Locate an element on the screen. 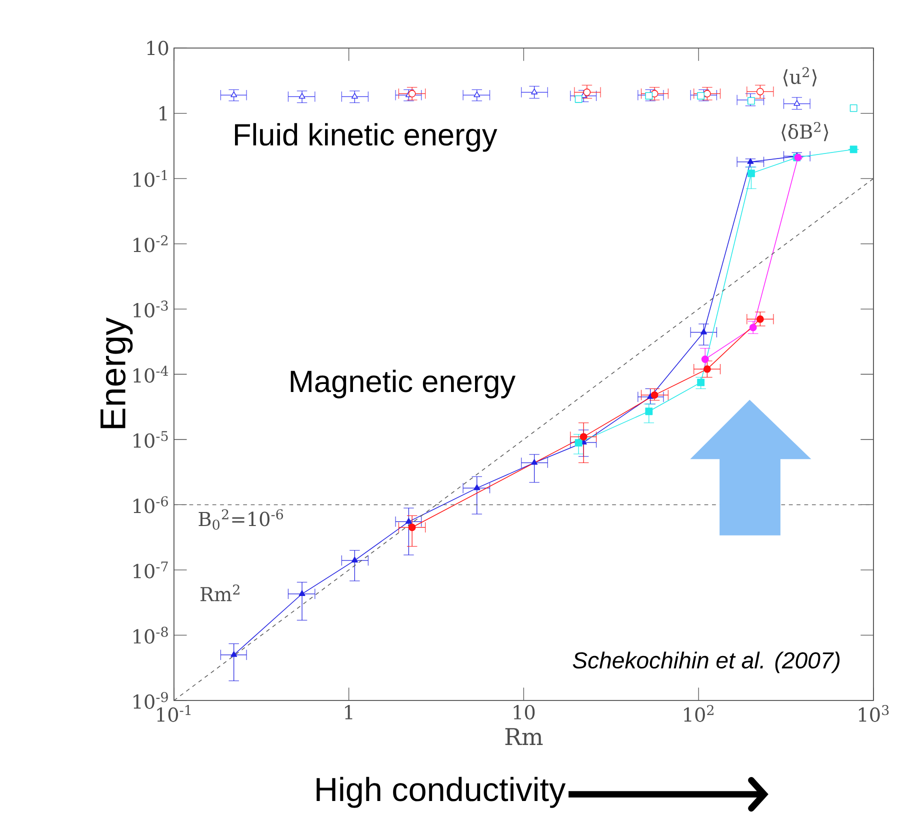  y-tick-label: 10$^{-2}$ is located at coordinates (151, 243).